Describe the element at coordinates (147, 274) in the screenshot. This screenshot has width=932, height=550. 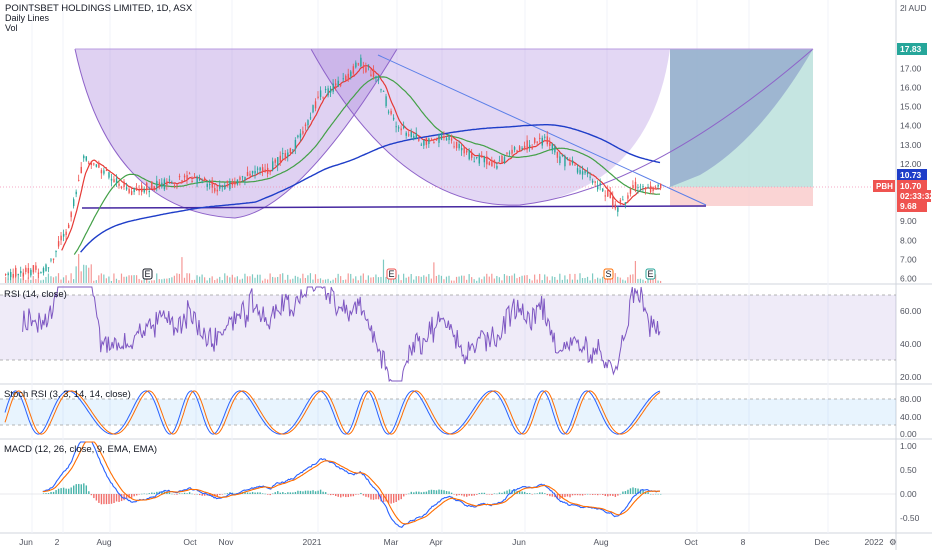
I see `event-marker-0: E` at that location.